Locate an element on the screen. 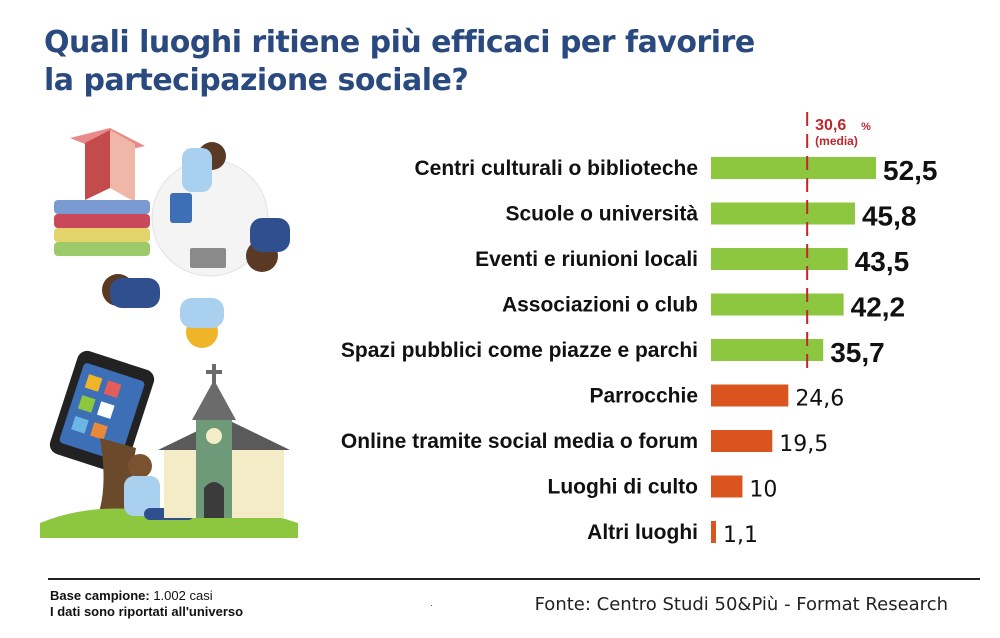 This screenshot has height=638, width=1000. category-label: Associazioni o club is located at coordinates (600, 305).